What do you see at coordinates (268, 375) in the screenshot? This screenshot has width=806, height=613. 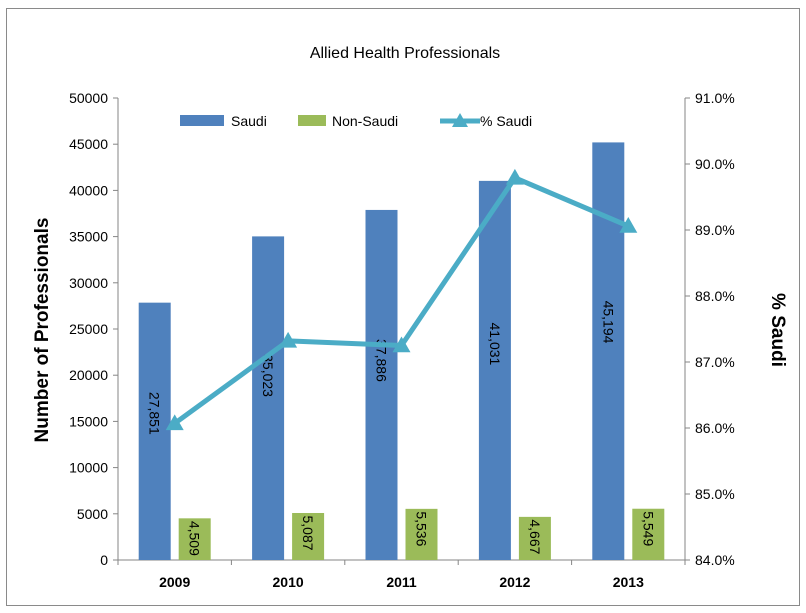 I see `data-label-saudi: 35,023` at bounding box center [268, 375].